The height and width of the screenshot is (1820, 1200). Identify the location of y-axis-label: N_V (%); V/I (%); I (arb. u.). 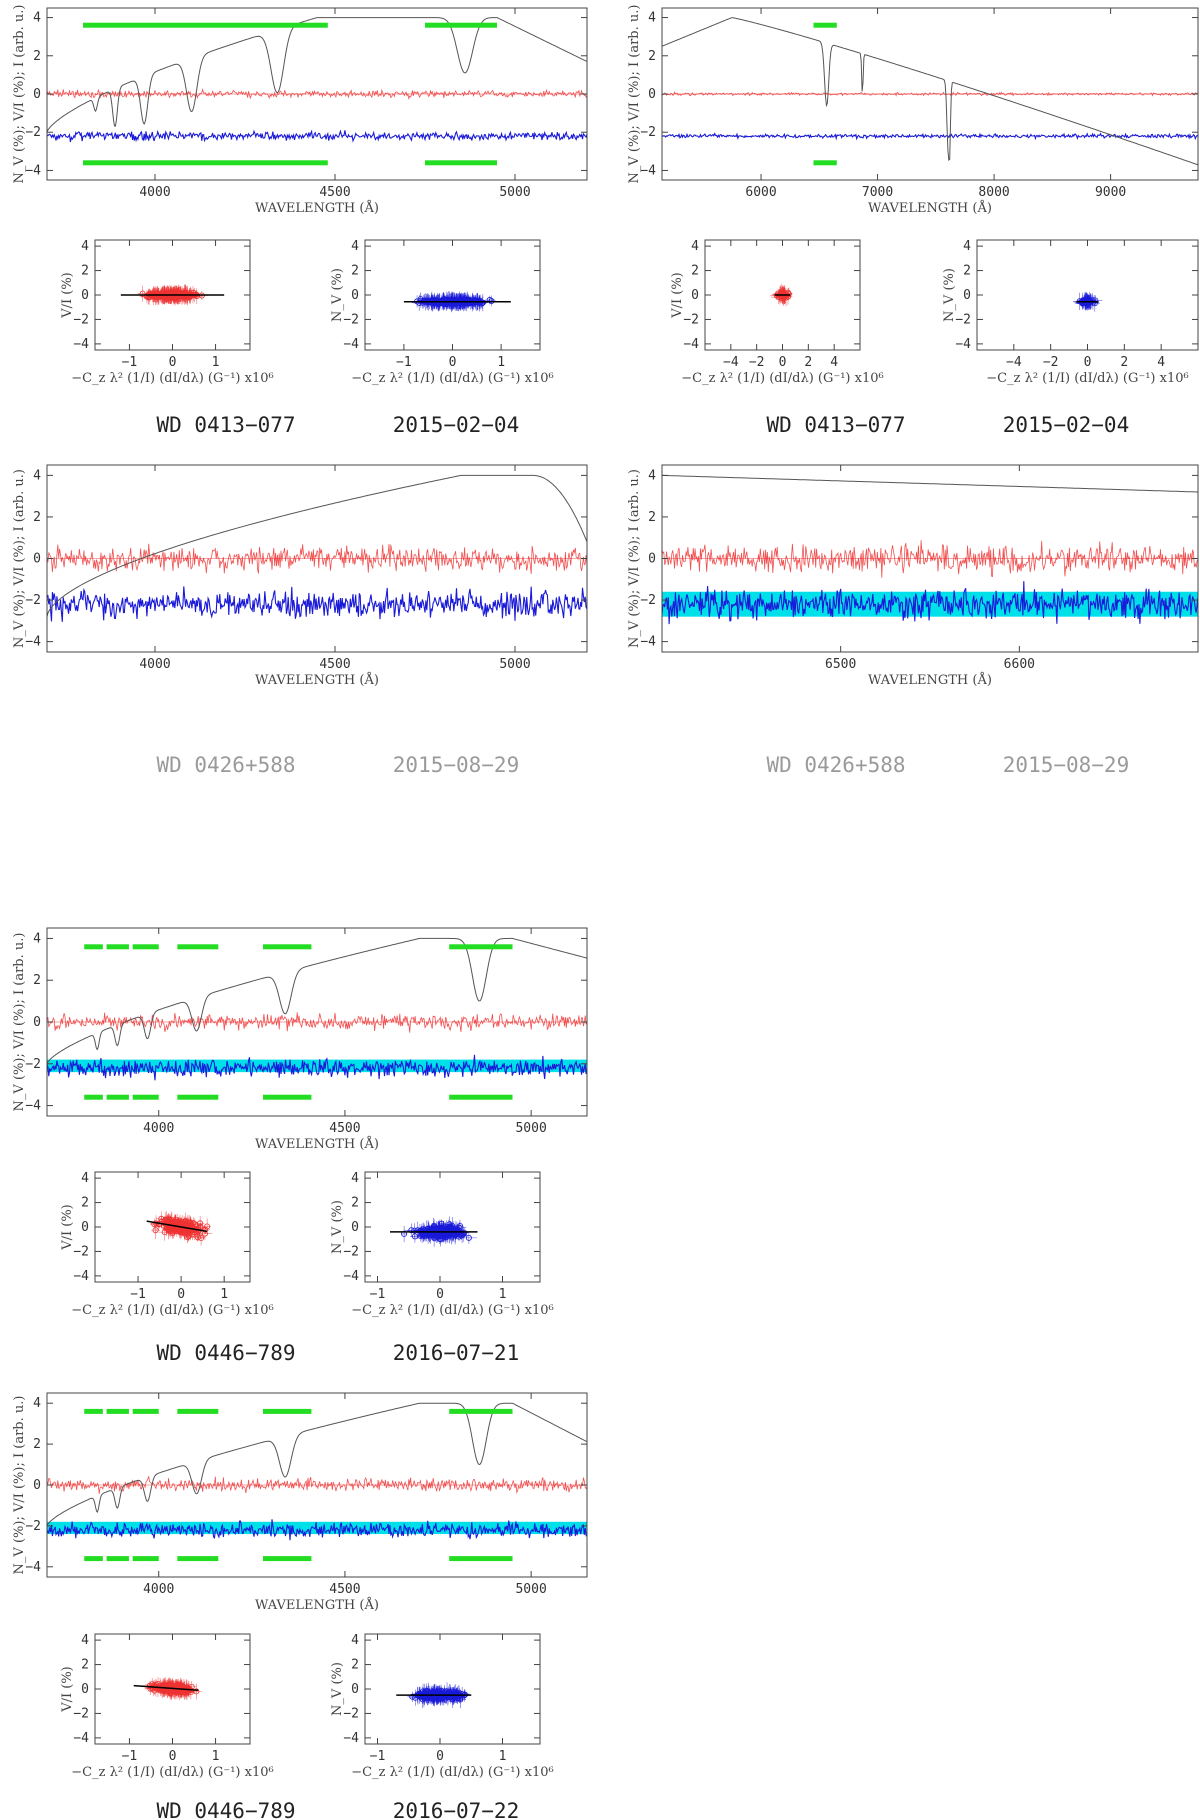
(19, 558).